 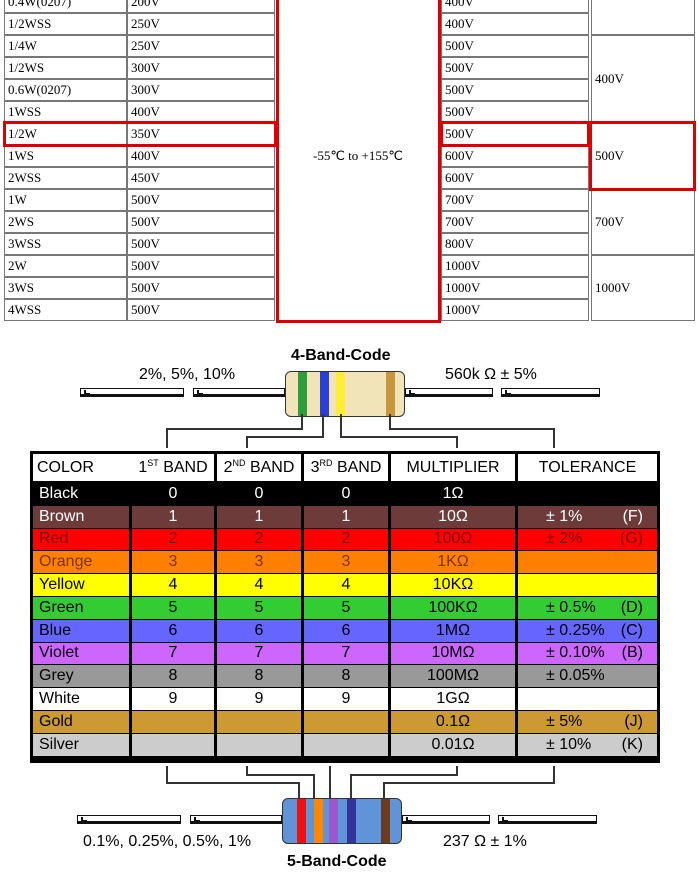 I want to click on color-row-d3: 9, so click(x=346, y=699).